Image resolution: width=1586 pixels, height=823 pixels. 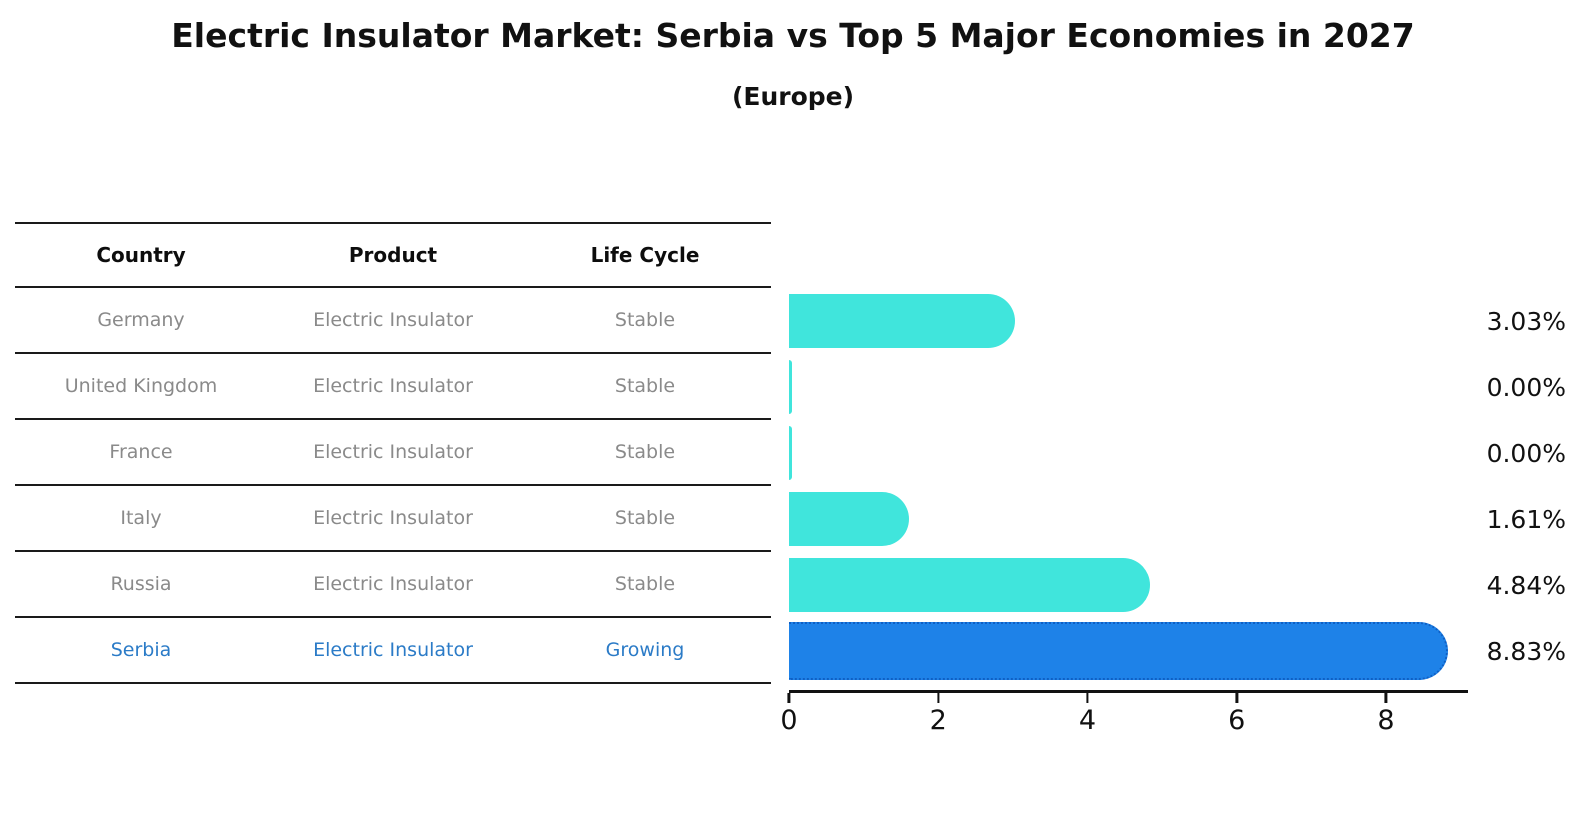 I want to click on x-axis-tick: 0, so click(x=789, y=714).